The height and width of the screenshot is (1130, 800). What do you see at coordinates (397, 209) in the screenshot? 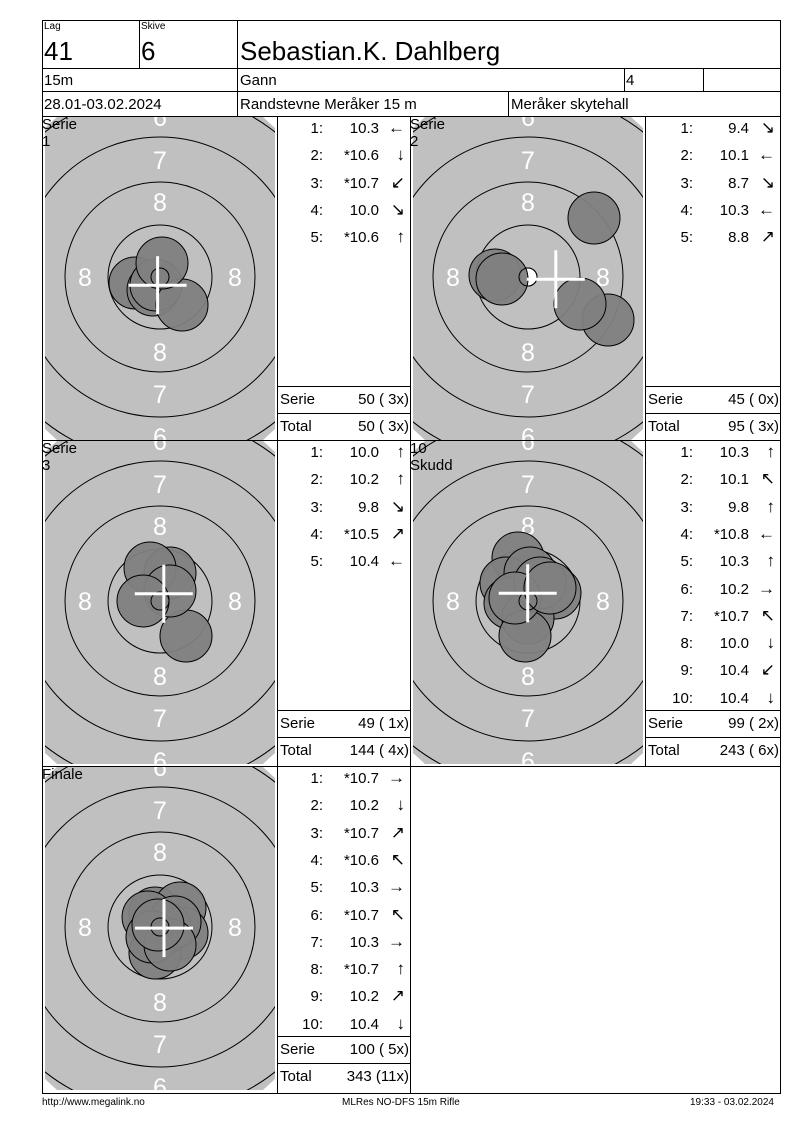
I see `arrow-down-right-icon: ↘` at bounding box center [397, 209].